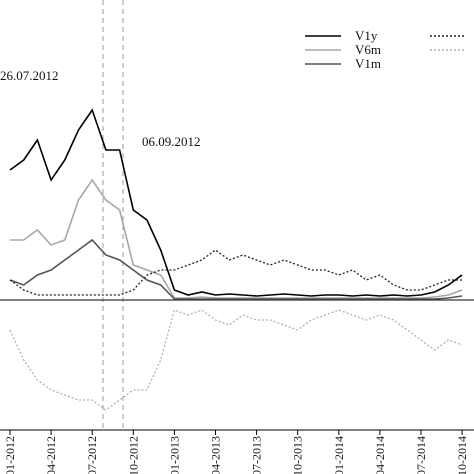 This screenshot has width=474, height=474. What do you see at coordinates (174, 455) in the screenshot?
I see `x-tick-label: 01-2013` at bounding box center [174, 455].